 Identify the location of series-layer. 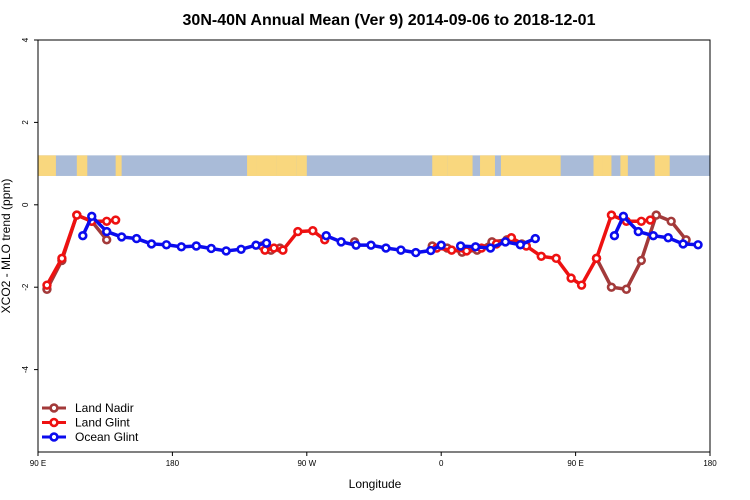
(372, 252).